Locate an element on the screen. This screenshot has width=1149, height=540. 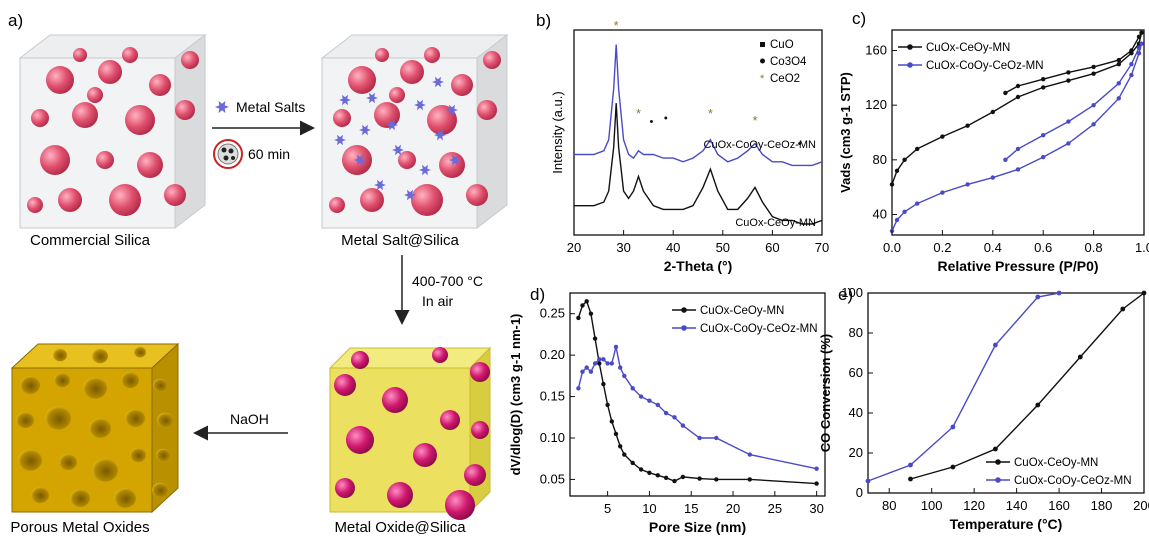
x-tick-label: 10 is located at coordinates (649, 508).